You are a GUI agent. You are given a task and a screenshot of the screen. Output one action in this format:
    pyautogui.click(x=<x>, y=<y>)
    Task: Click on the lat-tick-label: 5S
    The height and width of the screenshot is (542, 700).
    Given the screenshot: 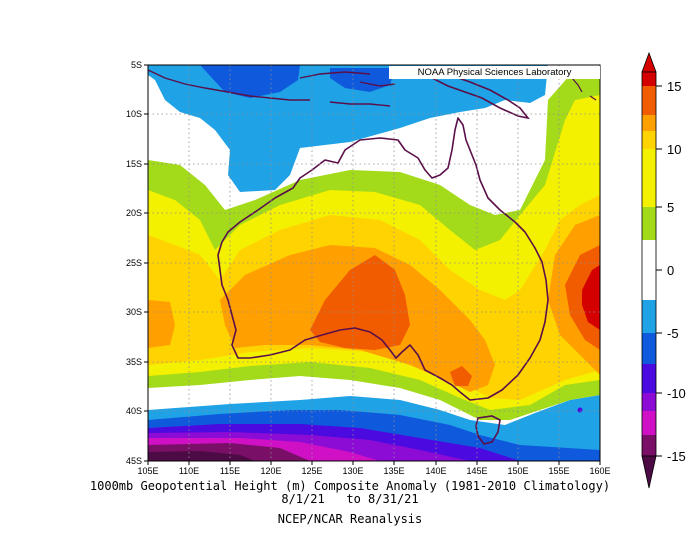 What is the action you would take?
    pyautogui.click(x=136, y=65)
    